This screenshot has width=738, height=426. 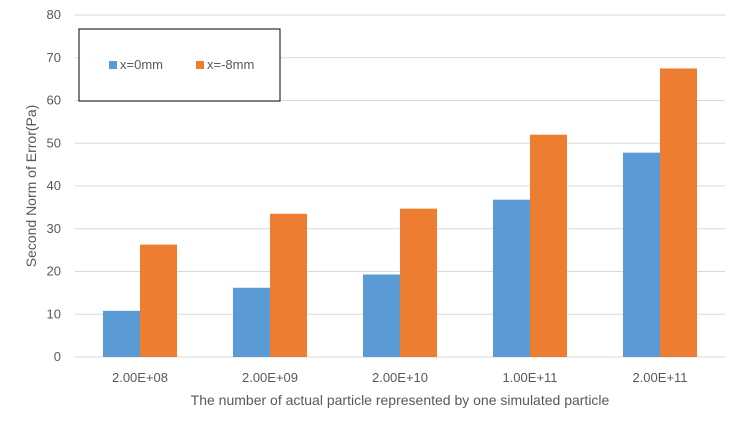 I want to click on legend: x=0mm x=-8mm, so click(x=179, y=65).